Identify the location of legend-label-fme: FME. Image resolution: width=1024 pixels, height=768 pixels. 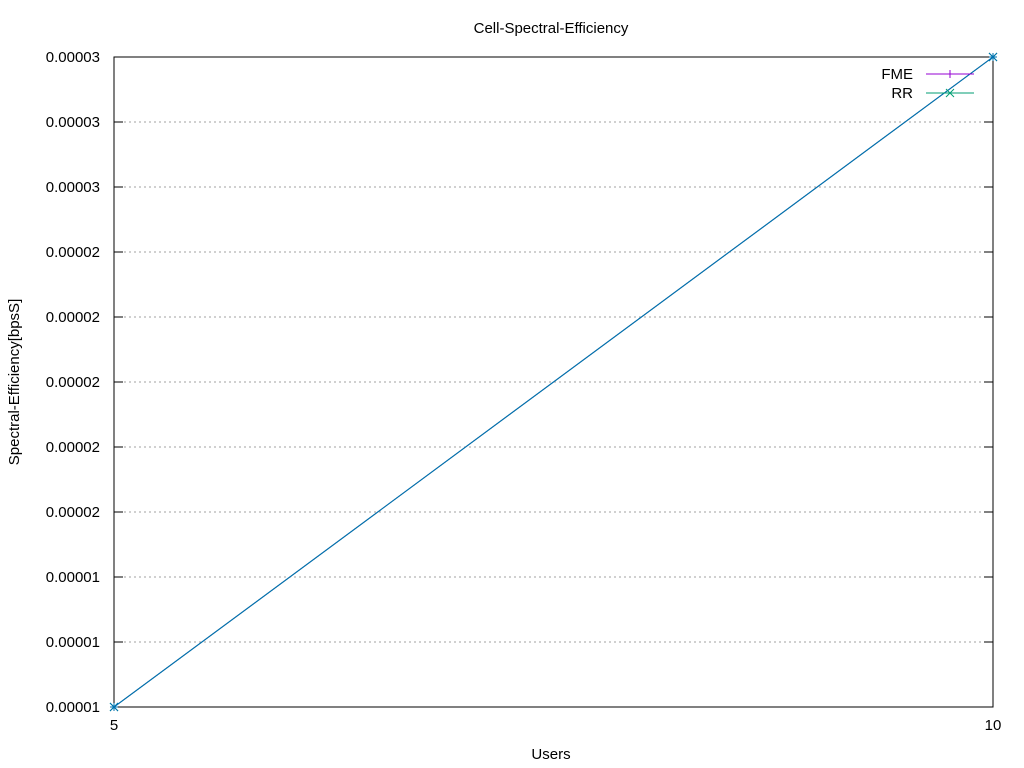
(897, 74).